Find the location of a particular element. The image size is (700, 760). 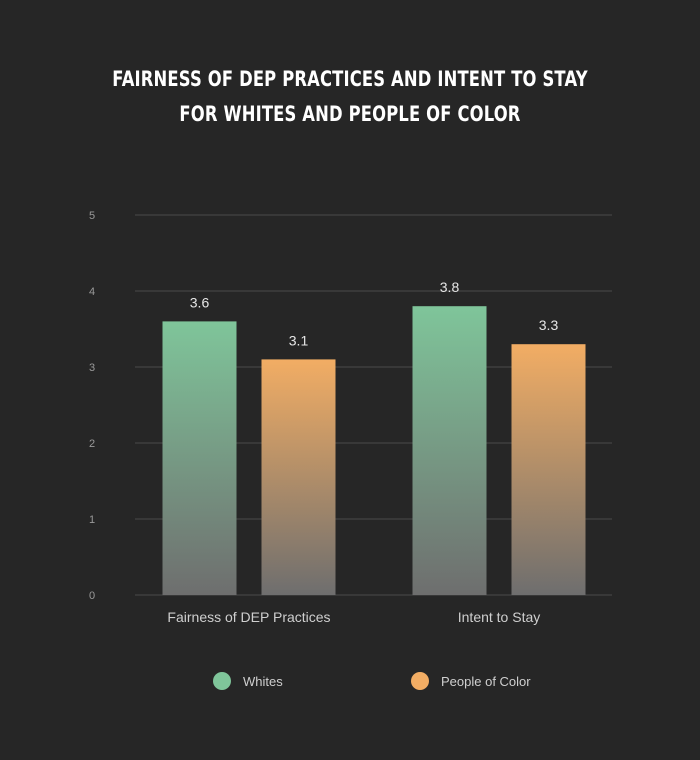

y-tick-label: 3 is located at coordinates (92, 368).